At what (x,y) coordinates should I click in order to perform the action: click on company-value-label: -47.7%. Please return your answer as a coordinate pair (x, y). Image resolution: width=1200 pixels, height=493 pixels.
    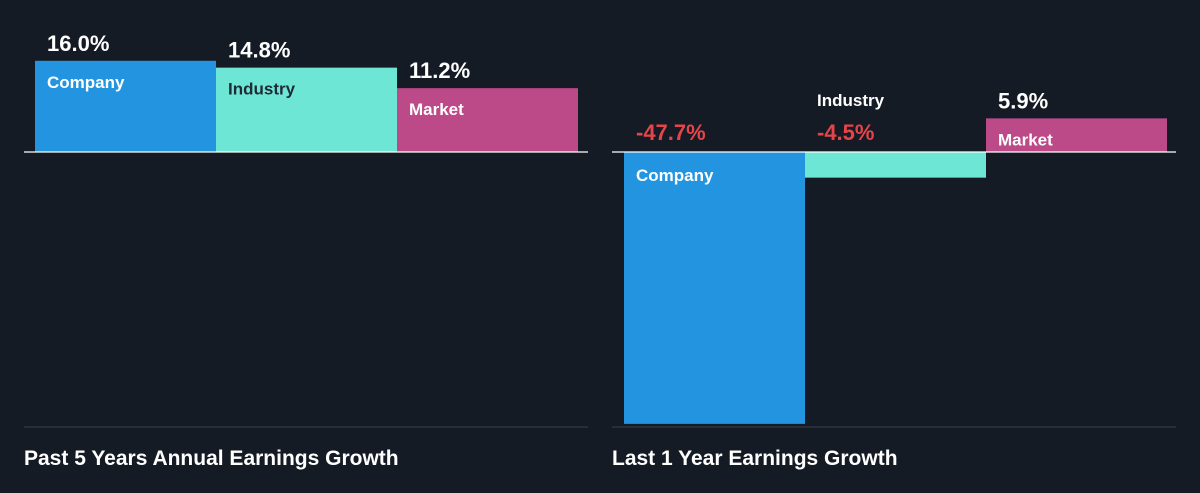
    Looking at the image, I should click on (671, 132).